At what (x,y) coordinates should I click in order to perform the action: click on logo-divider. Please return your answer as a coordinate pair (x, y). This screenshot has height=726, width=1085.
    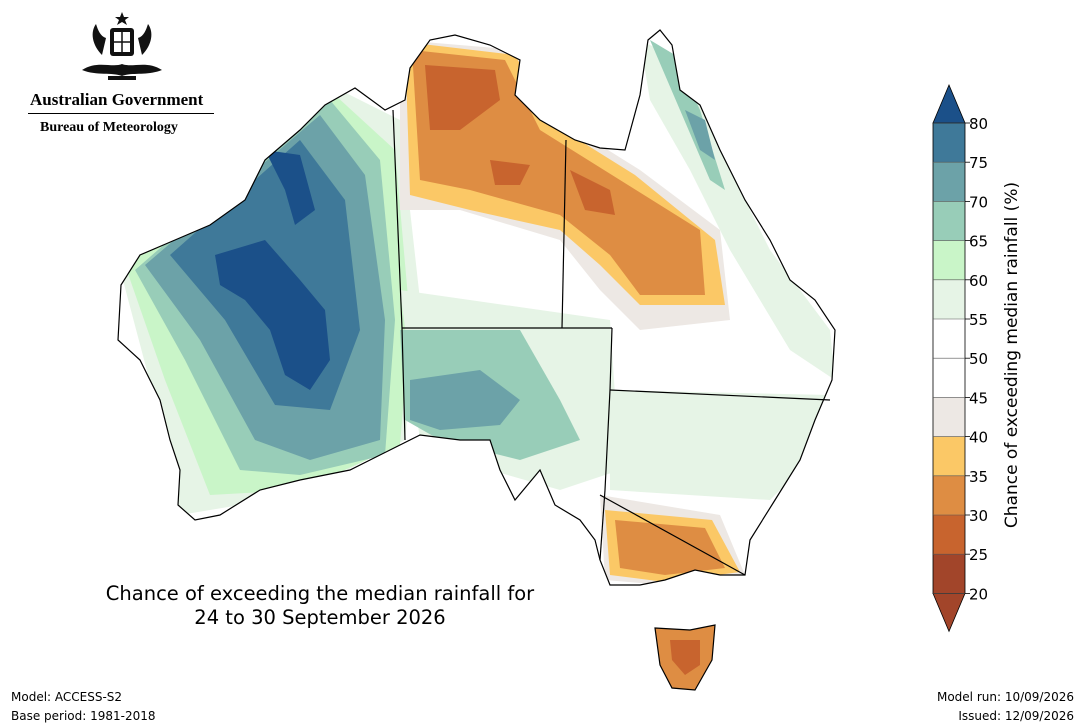
    Looking at the image, I should click on (121, 113).